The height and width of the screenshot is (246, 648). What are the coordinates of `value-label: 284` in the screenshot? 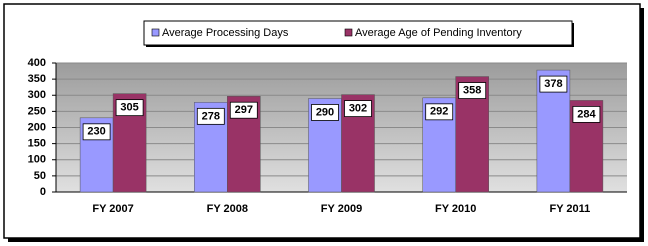 It's located at (586, 114).